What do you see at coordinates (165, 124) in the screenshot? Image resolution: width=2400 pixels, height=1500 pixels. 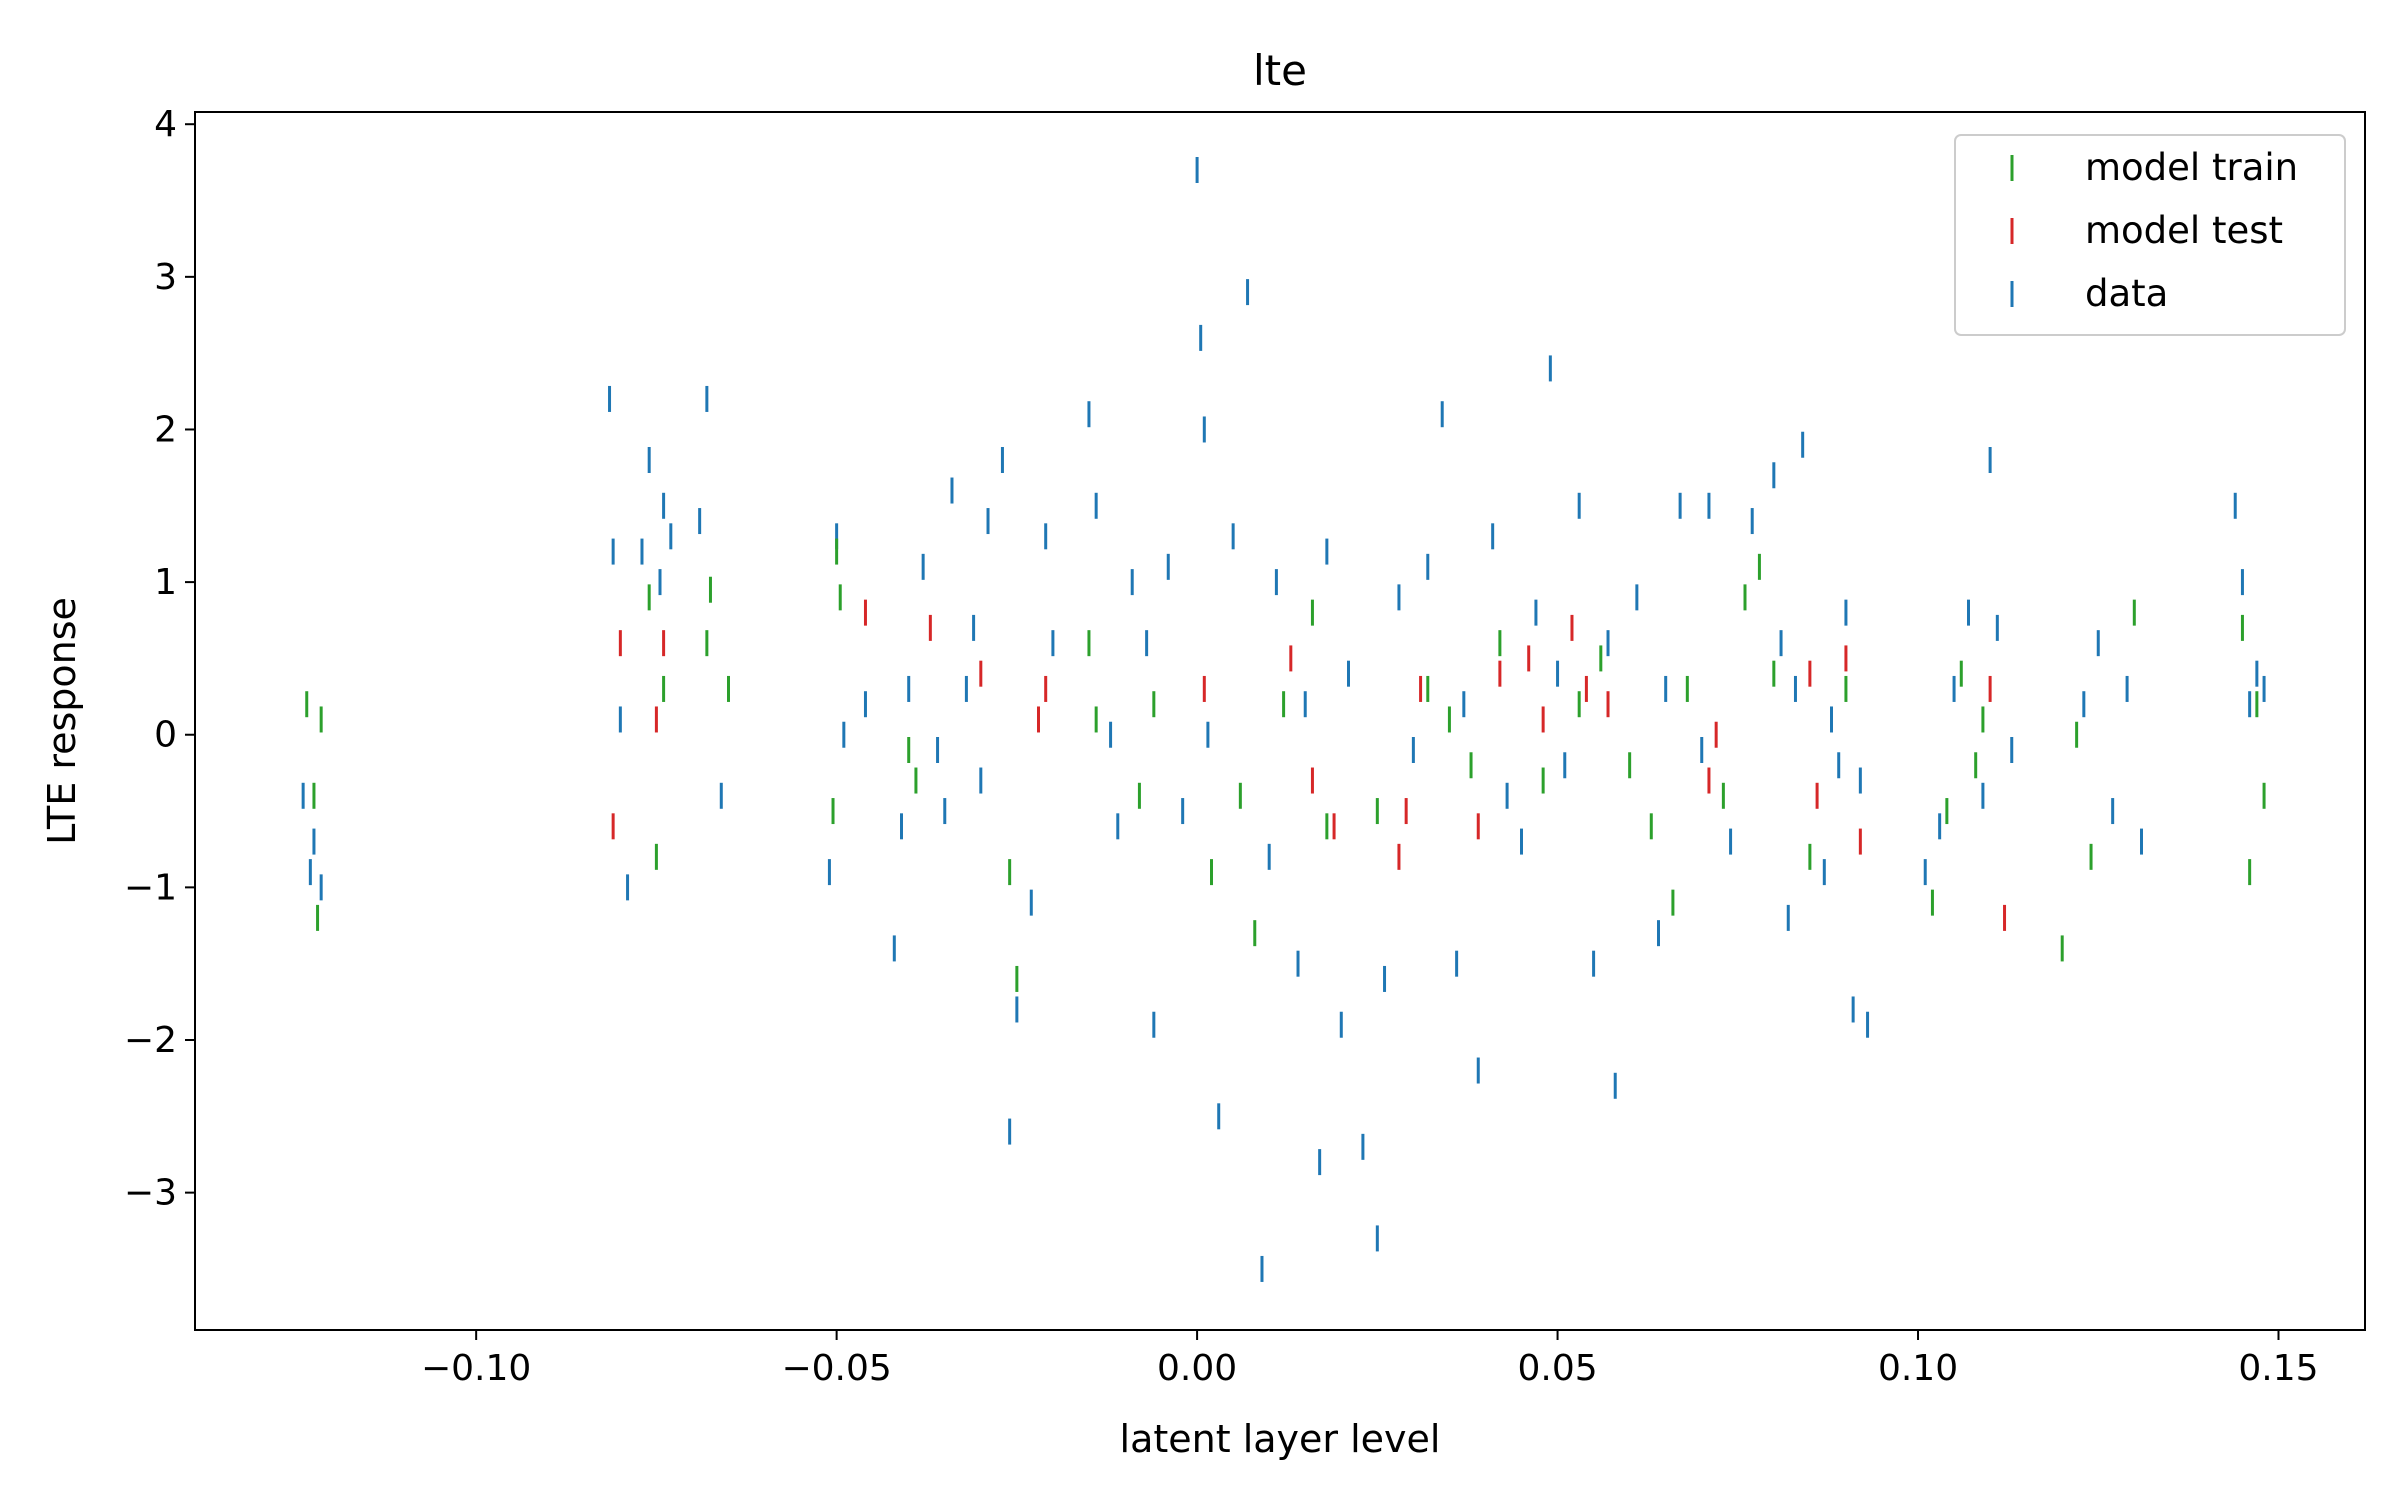 I see `y-tick-label: 4` at bounding box center [165, 124].